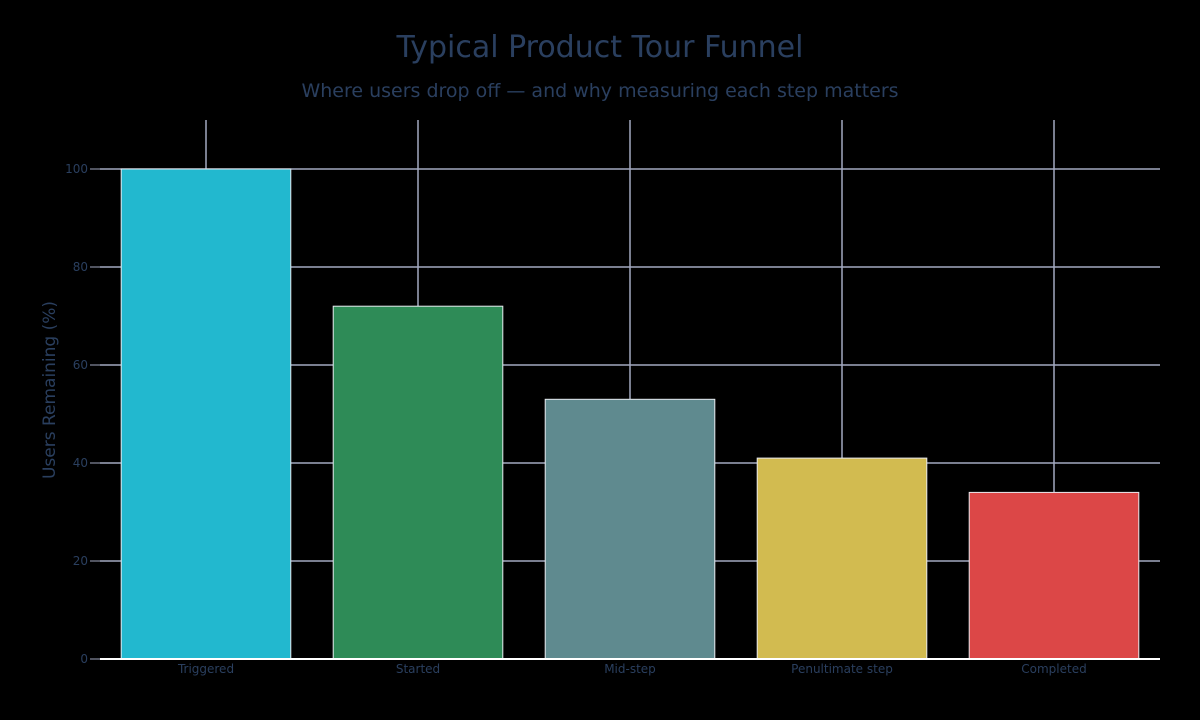 This screenshot has width=1200, height=720. What do you see at coordinates (842, 558) in the screenshot?
I see `bar-penultimate-step` at bounding box center [842, 558].